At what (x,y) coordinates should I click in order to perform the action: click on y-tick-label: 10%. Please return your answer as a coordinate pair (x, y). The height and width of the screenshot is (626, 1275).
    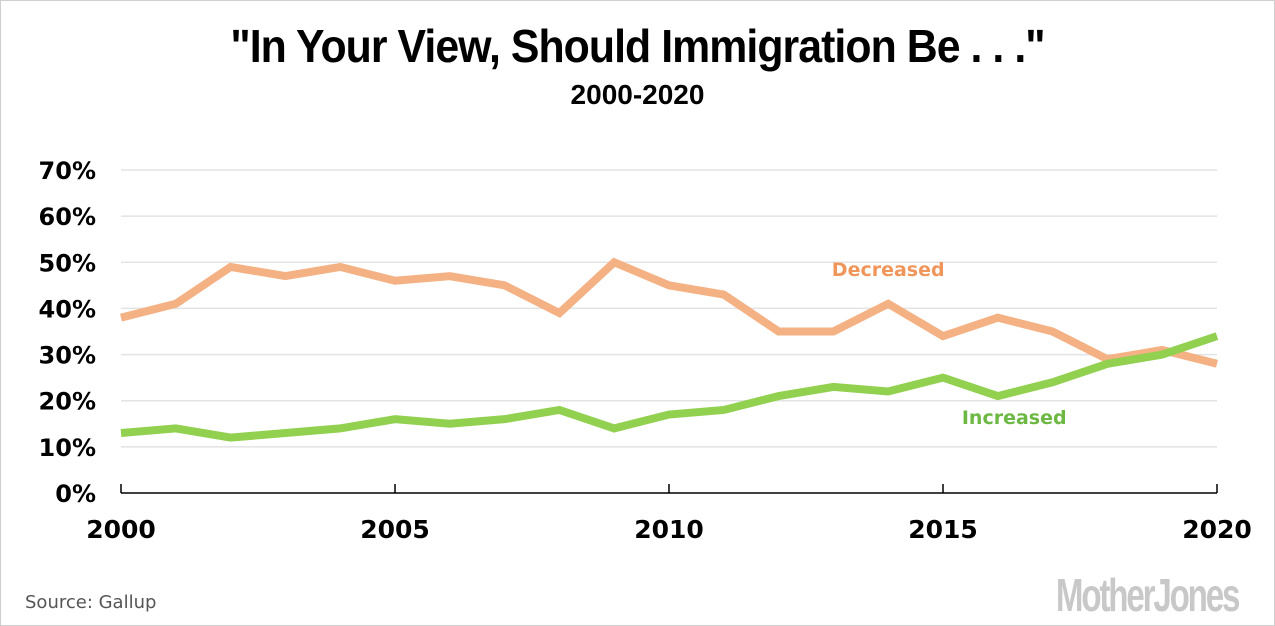
    Looking at the image, I should click on (67, 448).